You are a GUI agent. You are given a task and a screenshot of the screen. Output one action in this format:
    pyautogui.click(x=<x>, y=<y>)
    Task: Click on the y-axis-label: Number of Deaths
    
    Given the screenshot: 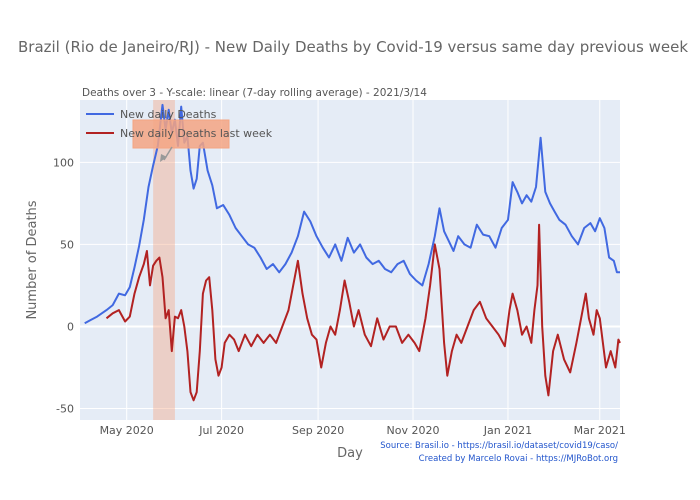 What is the action you would take?
    pyautogui.click(x=32, y=259)
    